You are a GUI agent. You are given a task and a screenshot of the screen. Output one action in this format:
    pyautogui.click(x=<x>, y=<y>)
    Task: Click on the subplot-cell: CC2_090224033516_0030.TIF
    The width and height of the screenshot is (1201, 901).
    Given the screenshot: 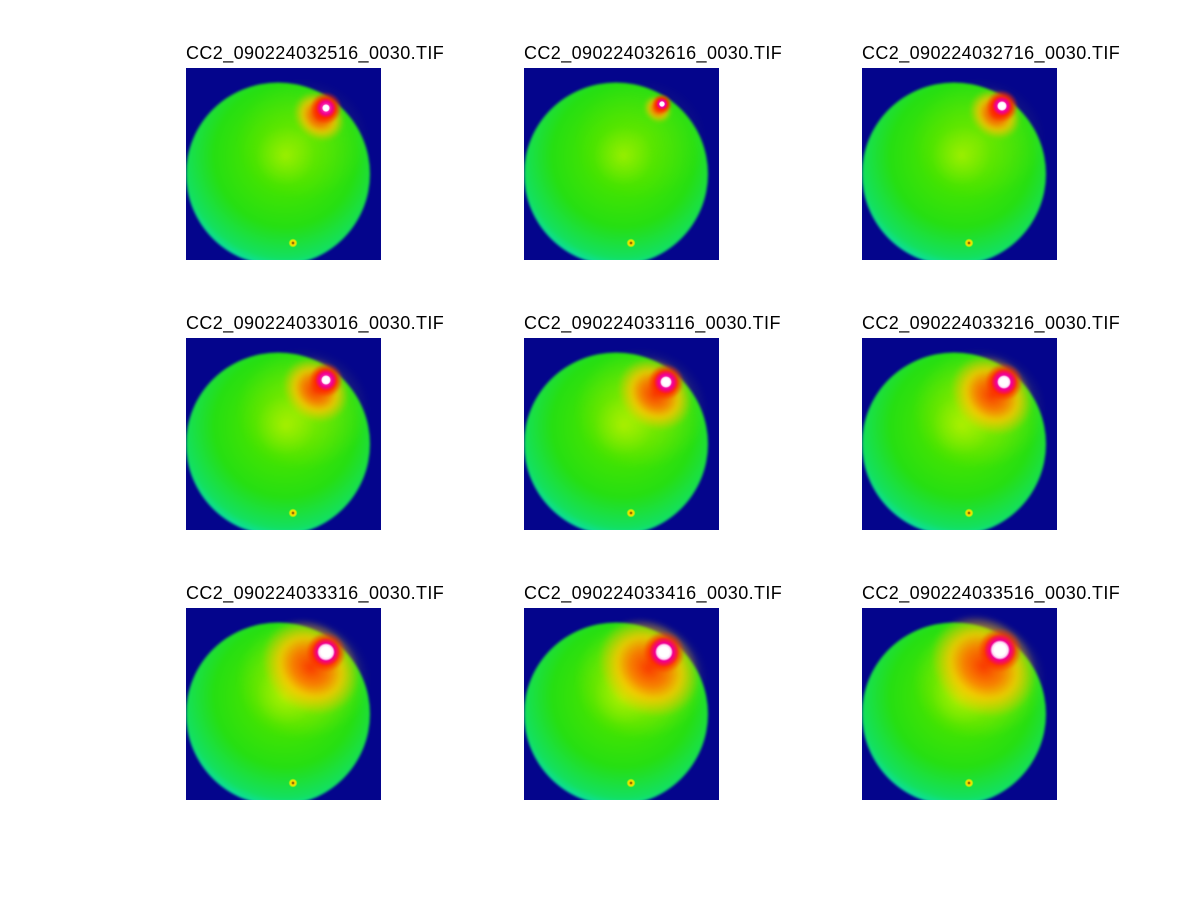 What is the action you would take?
    pyautogui.click(x=991, y=691)
    